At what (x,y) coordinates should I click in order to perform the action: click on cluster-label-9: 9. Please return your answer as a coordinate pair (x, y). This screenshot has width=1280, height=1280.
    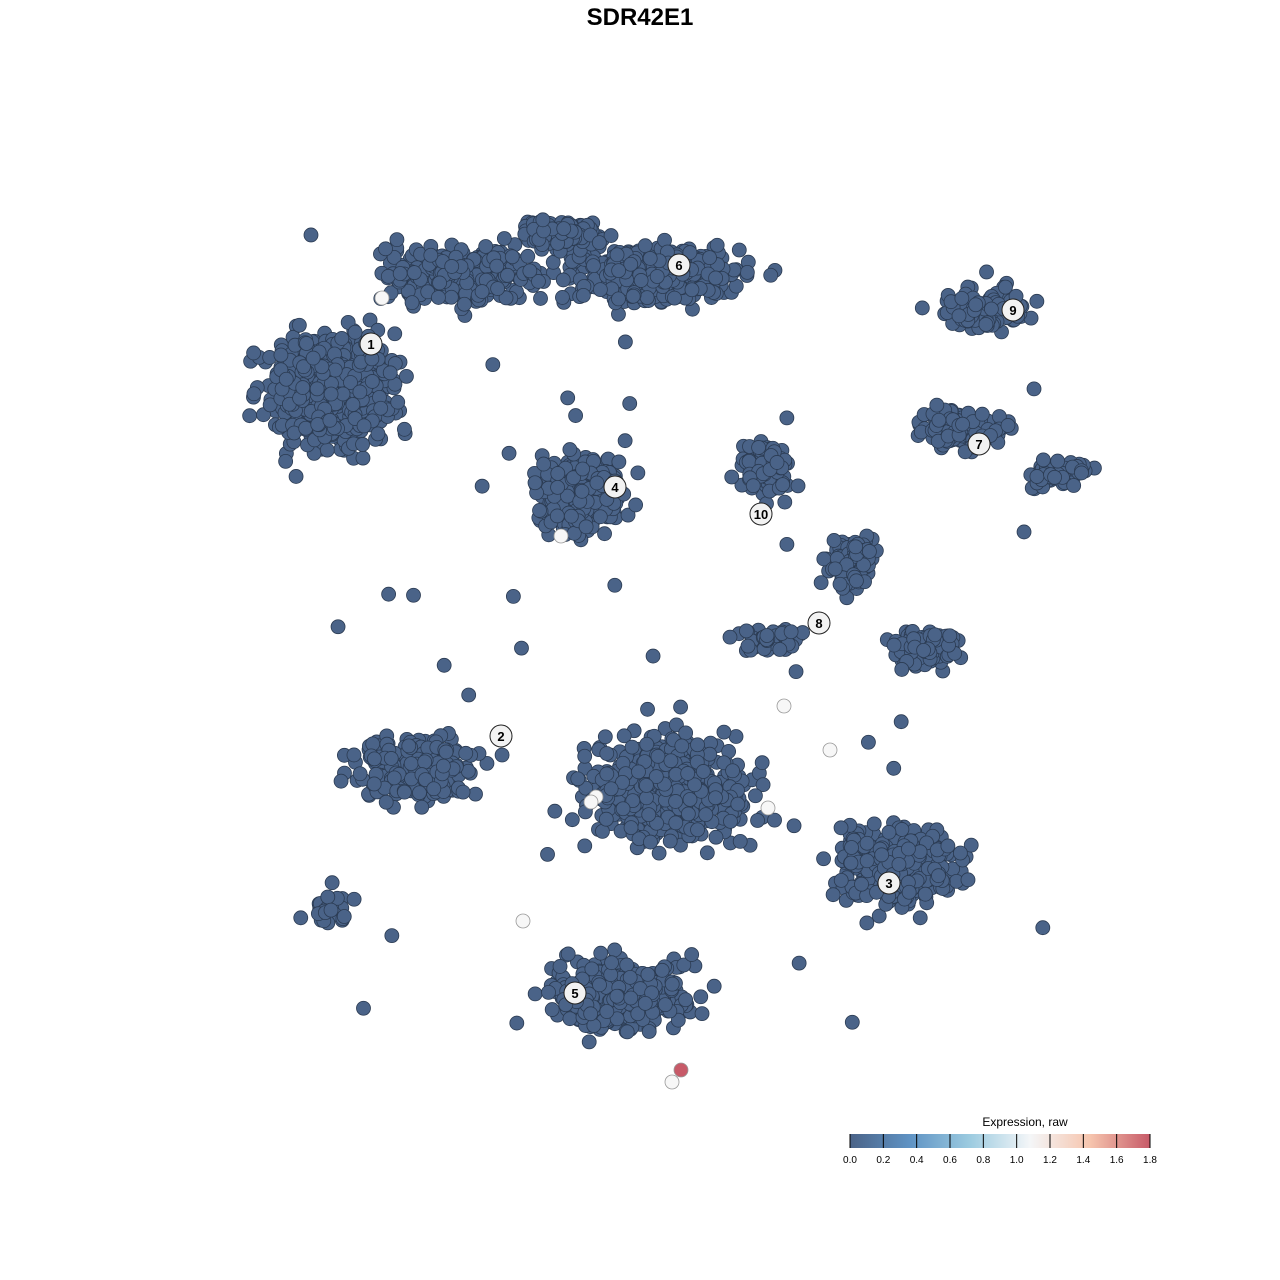
    Looking at the image, I should click on (1013, 310).